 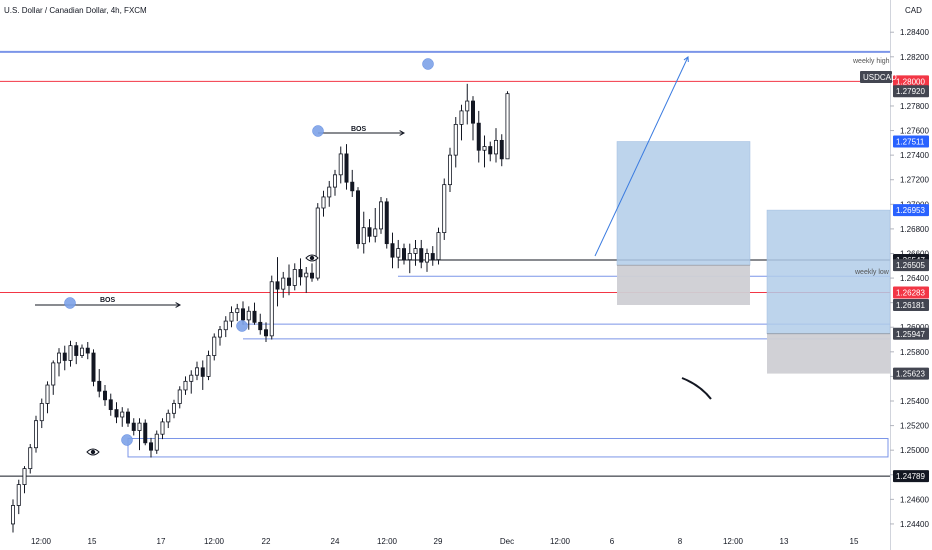 What do you see at coordinates (914, 155) in the screenshot?
I see `price-tick-label: 1.27400` at bounding box center [914, 155].